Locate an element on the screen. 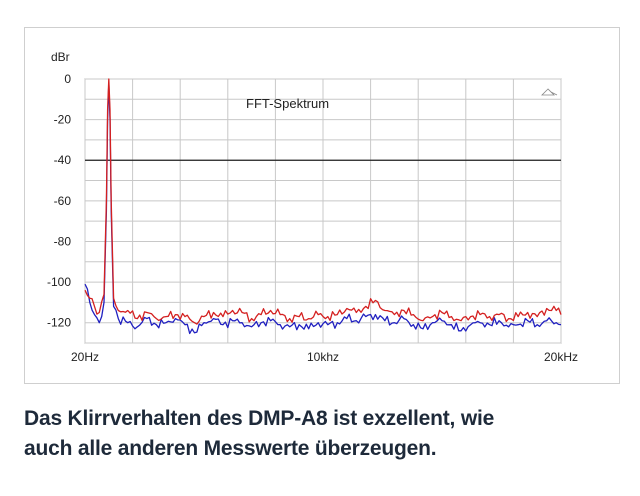  x-tick-label: 20Hz is located at coordinates (85, 357).